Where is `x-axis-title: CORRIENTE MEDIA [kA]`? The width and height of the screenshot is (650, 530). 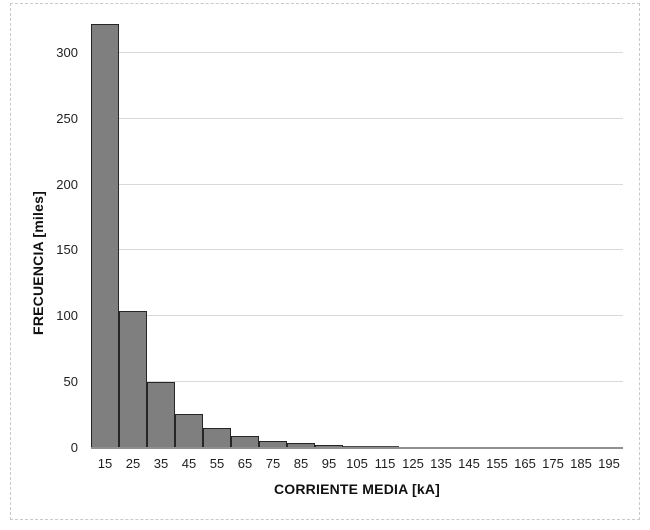 x-axis-title: CORRIENTE MEDIA [kA] is located at coordinates (357, 489).